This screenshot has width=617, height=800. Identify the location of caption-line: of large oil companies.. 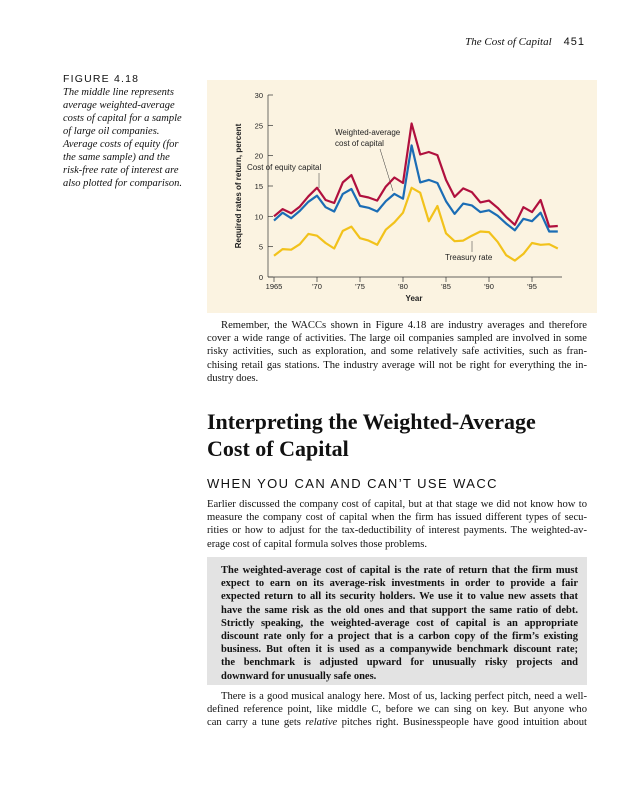
(111, 131).